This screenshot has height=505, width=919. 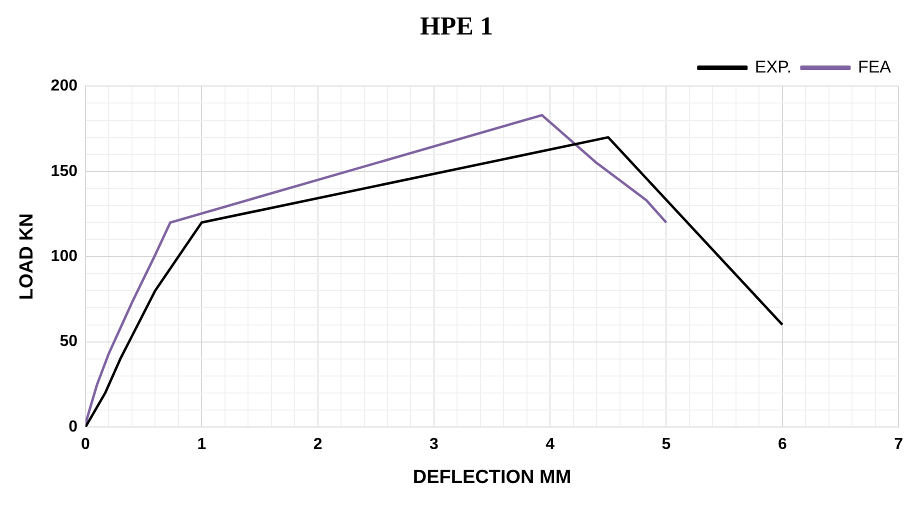 What do you see at coordinates (27, 256) in the screenshot?
I see `y-axis-title: LOAD KN` at bounding box center [27, 256].